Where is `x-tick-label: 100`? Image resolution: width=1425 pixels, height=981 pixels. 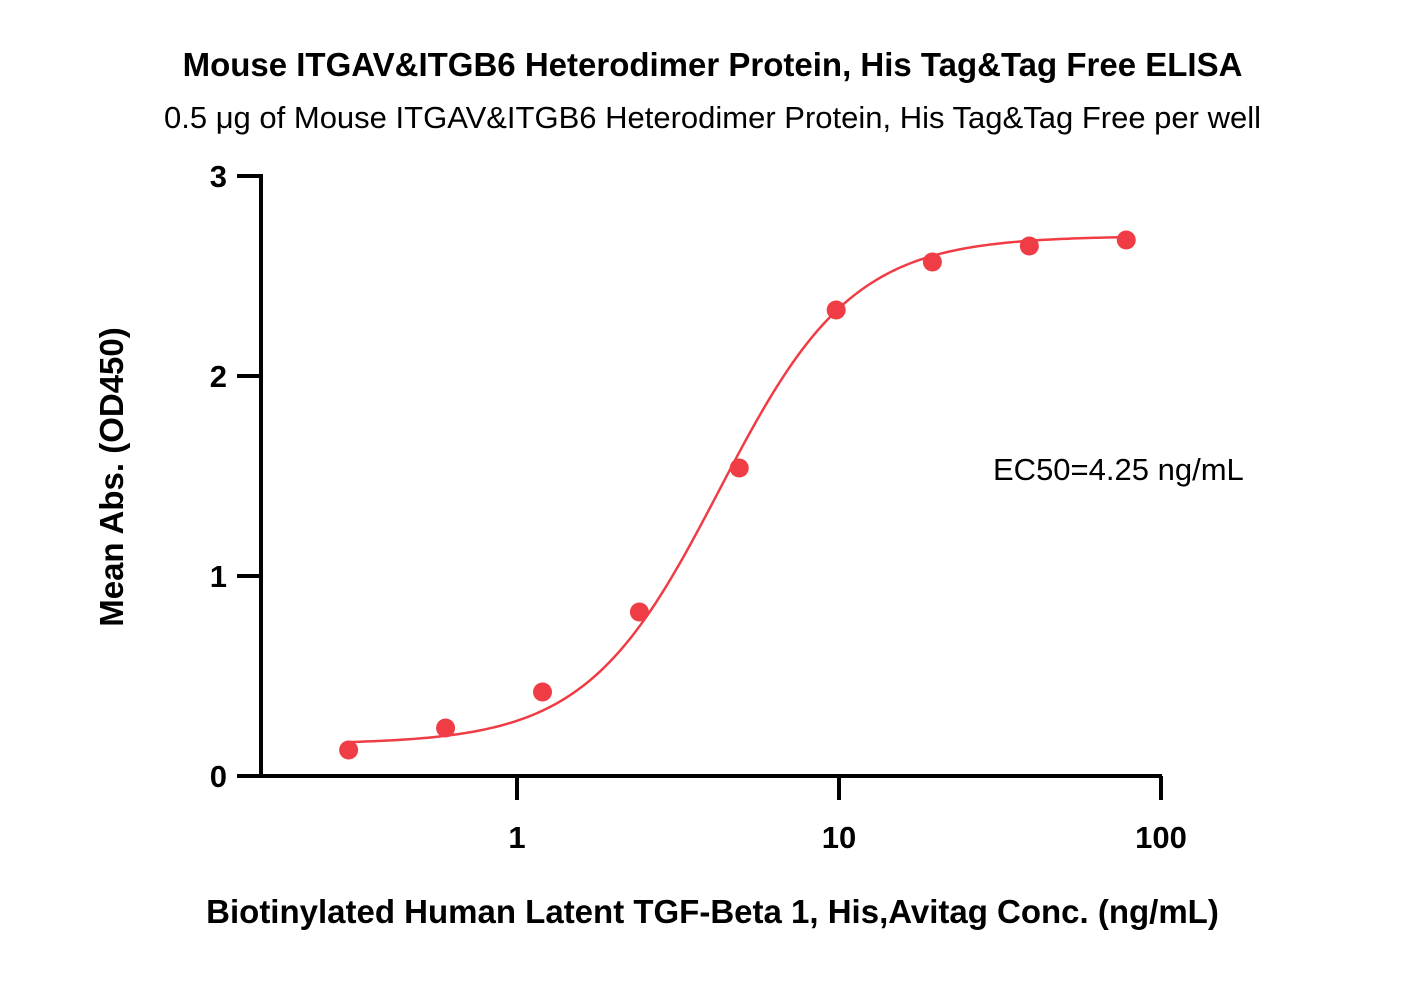 x-tick-label: 100 is located at coordinates (1161, 837).